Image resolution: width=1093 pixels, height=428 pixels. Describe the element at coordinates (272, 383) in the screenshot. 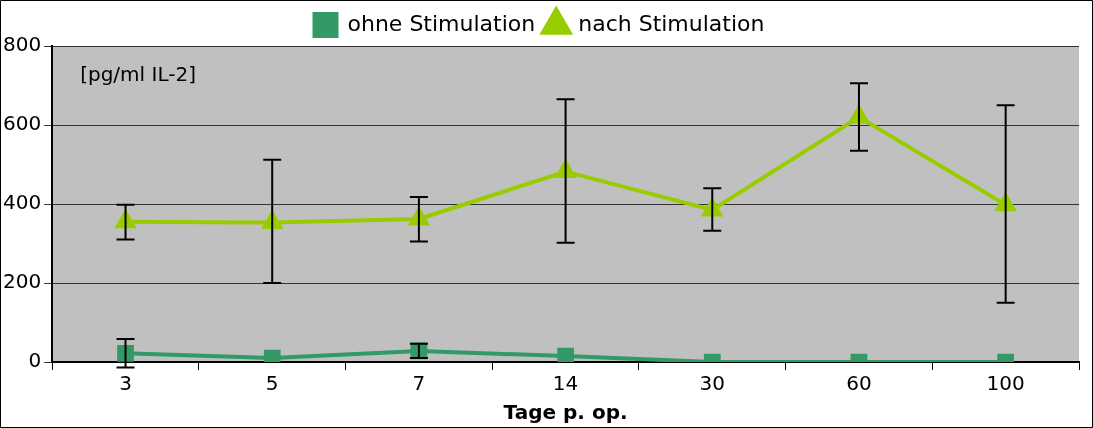

I see `x-tick-label: 5` at that location.